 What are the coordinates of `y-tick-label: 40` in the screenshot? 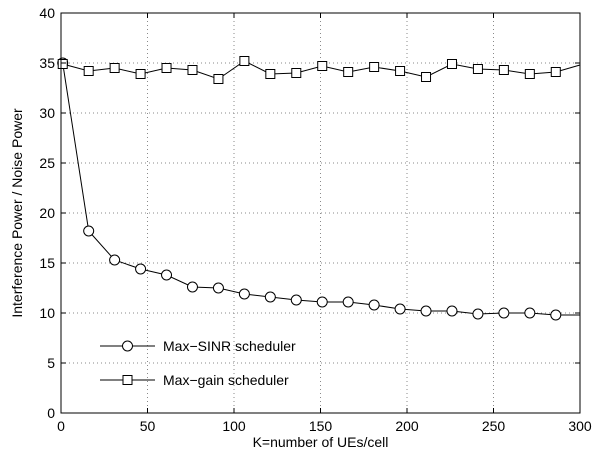 It's located at (47, 13).